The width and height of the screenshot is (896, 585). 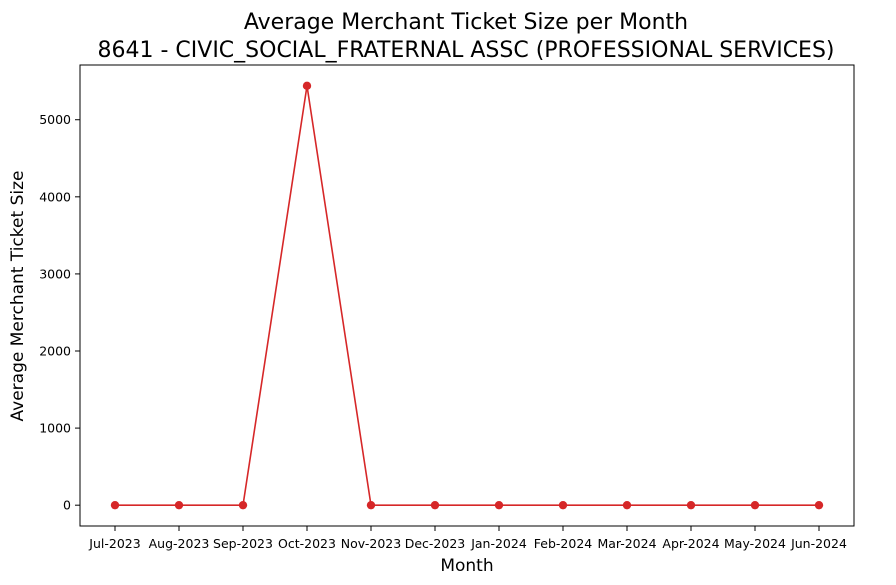 I want to click on y-tick-label: 1000, so click(x=55, y=428).